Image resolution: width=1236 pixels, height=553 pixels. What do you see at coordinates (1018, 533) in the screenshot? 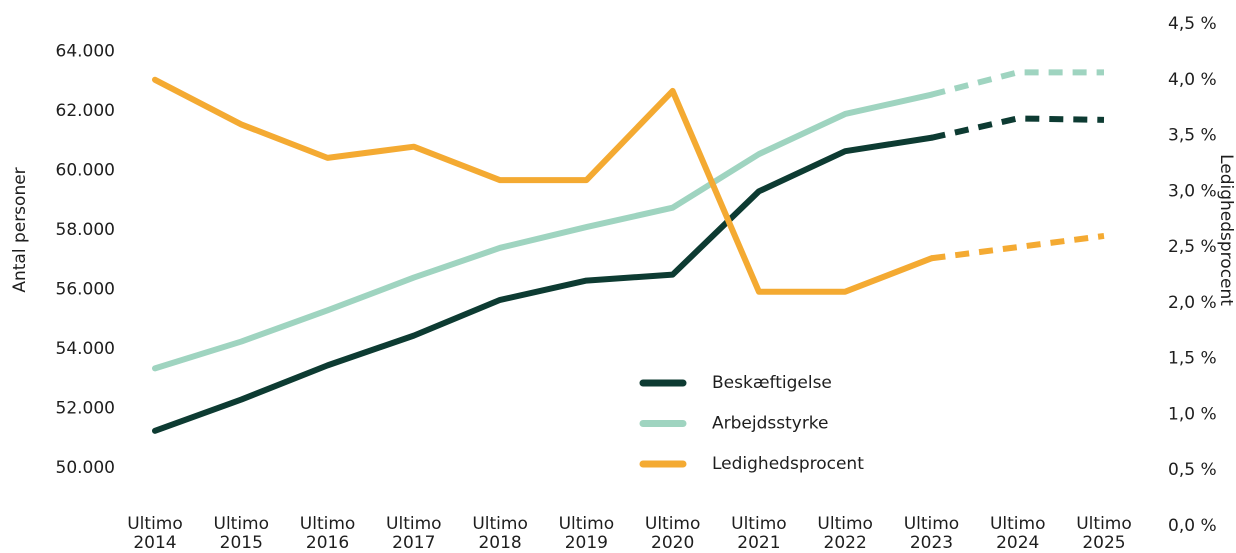
I see `x-tick-label: Ultimo 2024` at bounding box center [1018, 533].